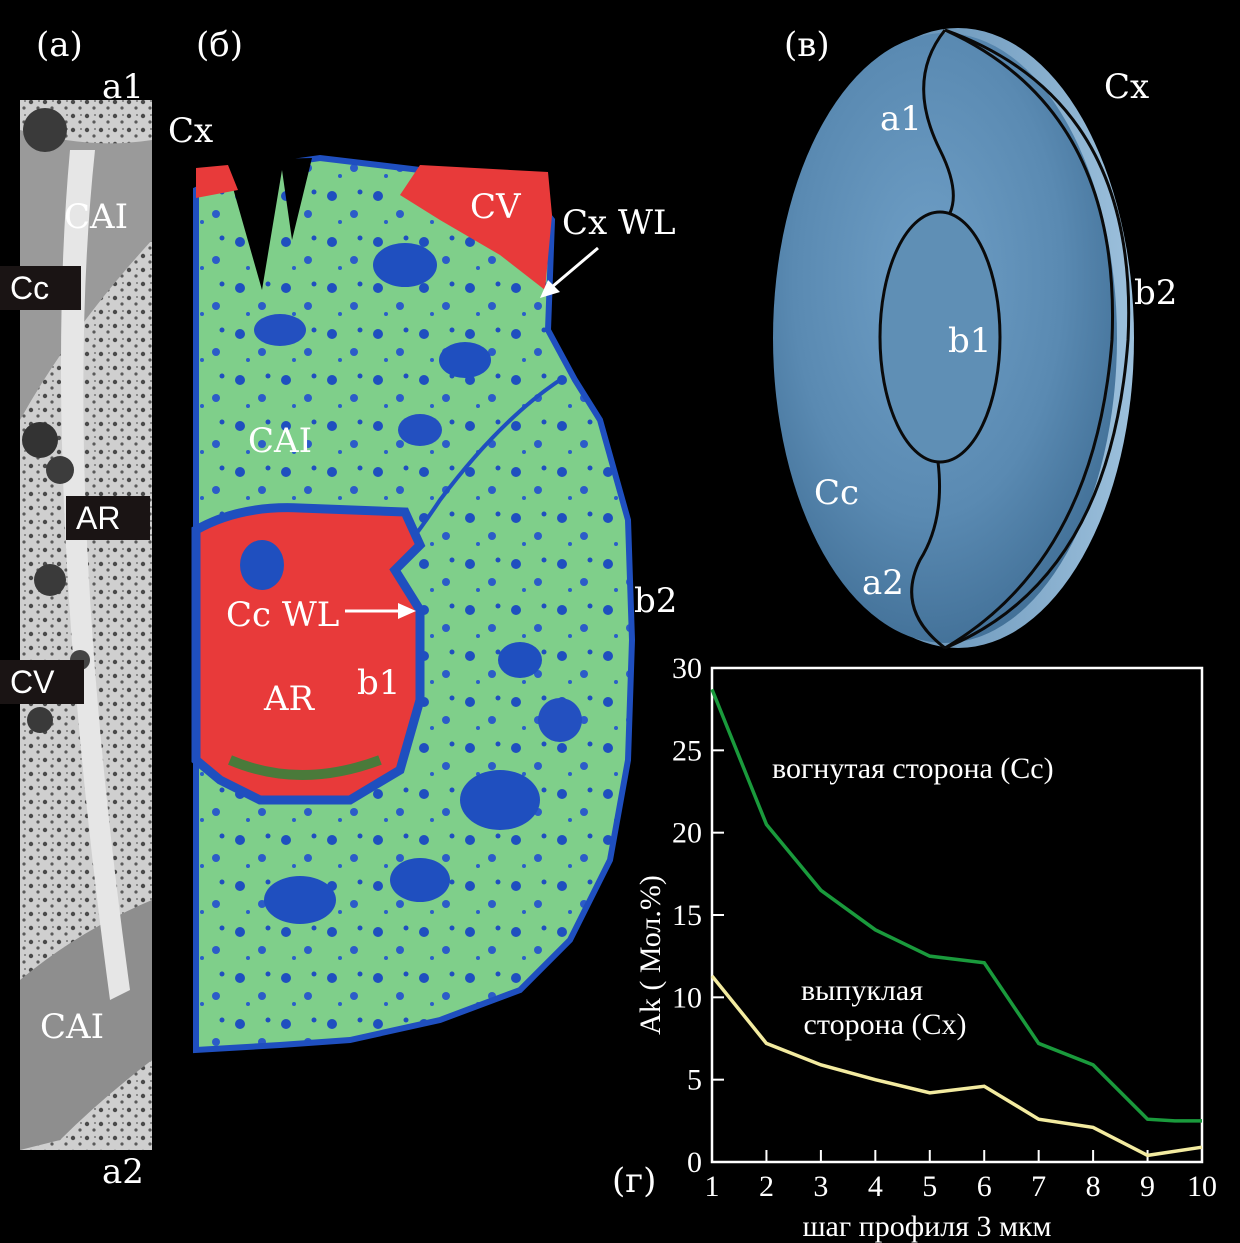 The height and width of the screenshot is (1243, 1240). Describe the element at coordinates (656, 601) in the screenshot. I see `panel-b-b2-label: b2` at that location.